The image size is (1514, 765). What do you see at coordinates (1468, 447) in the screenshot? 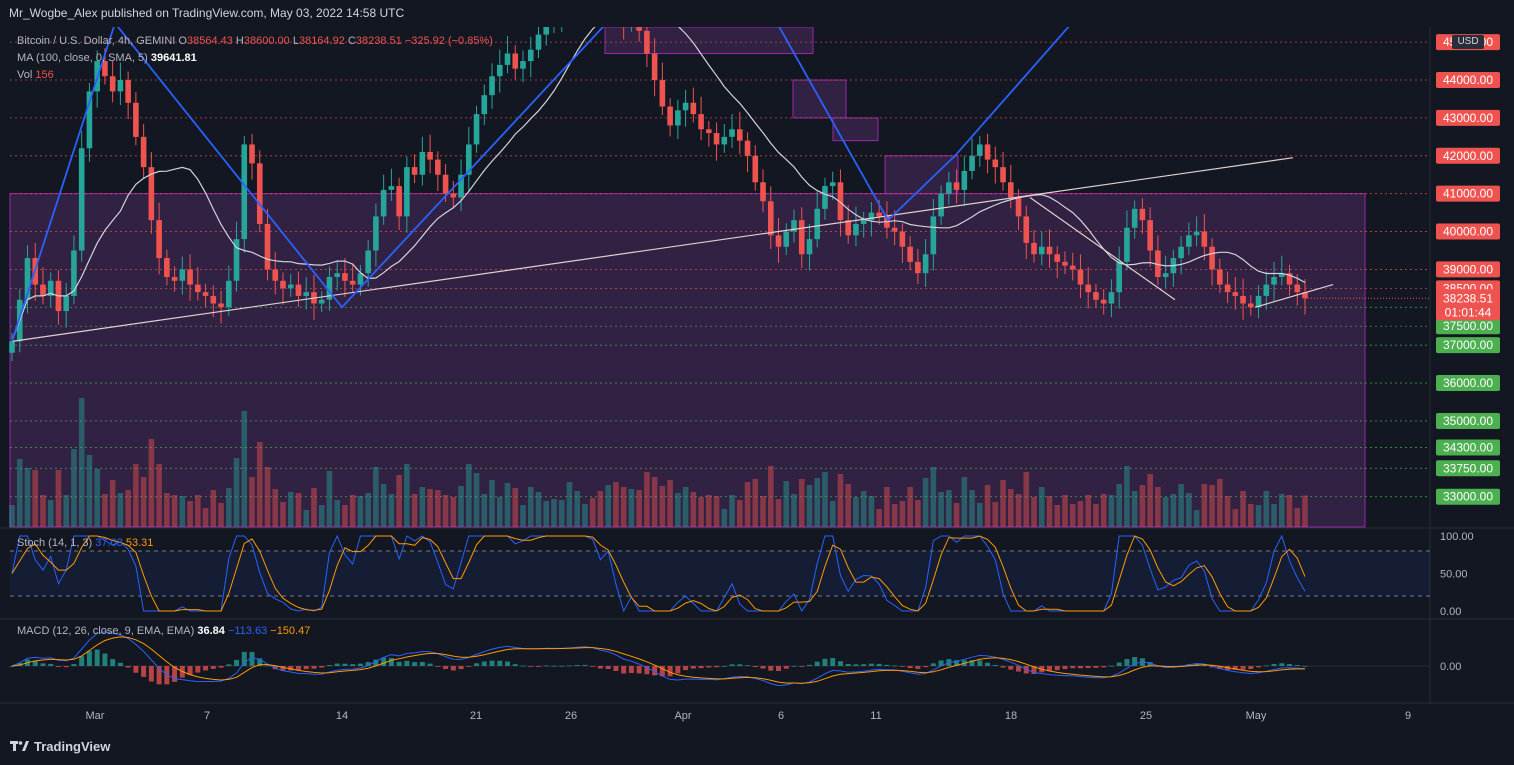
I see `level-label: 34300.00` at bounding box center [1468, 447].